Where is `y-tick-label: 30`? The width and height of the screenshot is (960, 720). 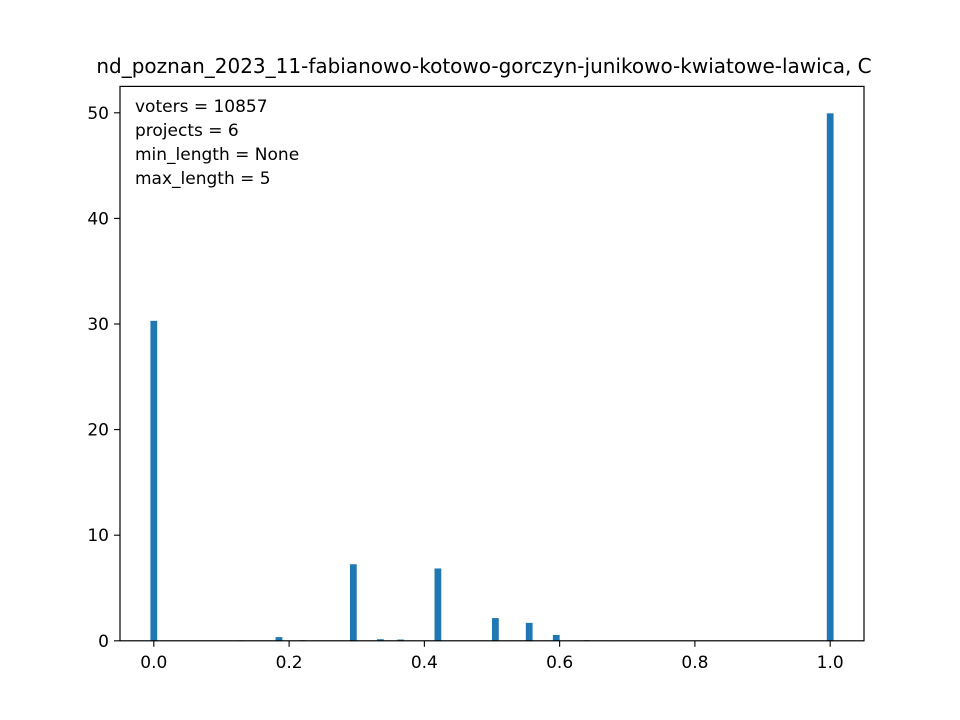
y-tick-label: 30 is located at coordinates (98, 325).